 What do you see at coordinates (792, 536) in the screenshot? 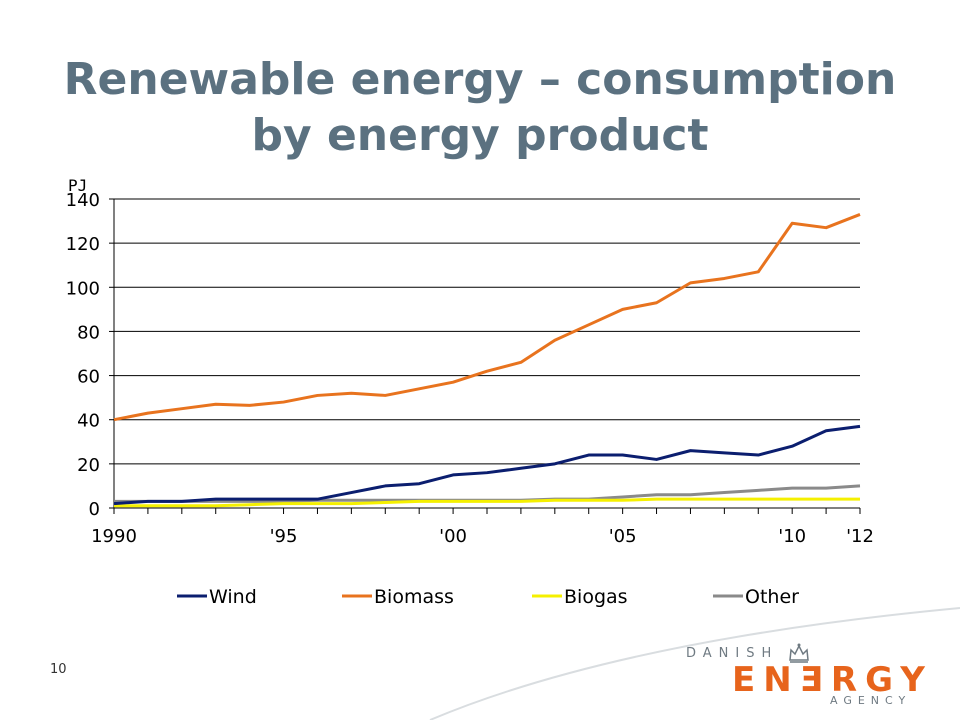
I see `x-tick-label: '10` at bounding box center [792, 536].